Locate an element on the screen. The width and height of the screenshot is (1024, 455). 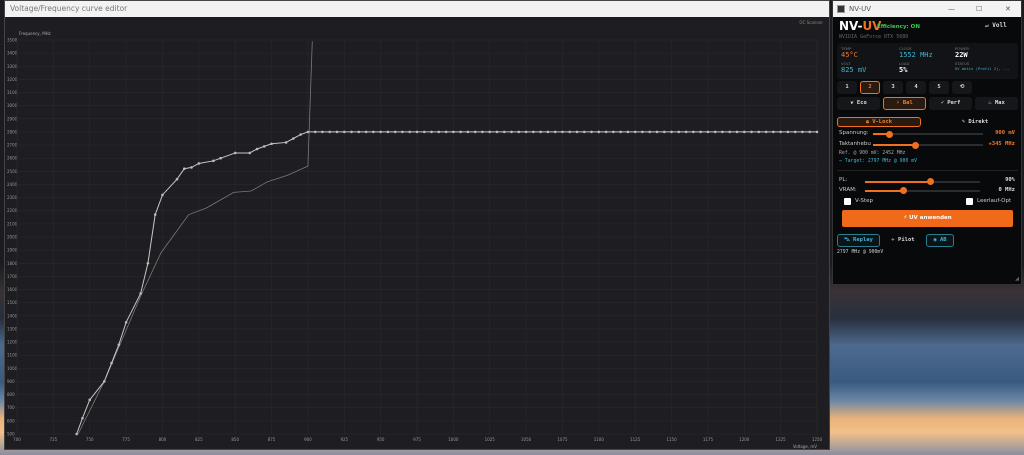
mode-button-max: ♨ Max is located at coordinates (996, 103).